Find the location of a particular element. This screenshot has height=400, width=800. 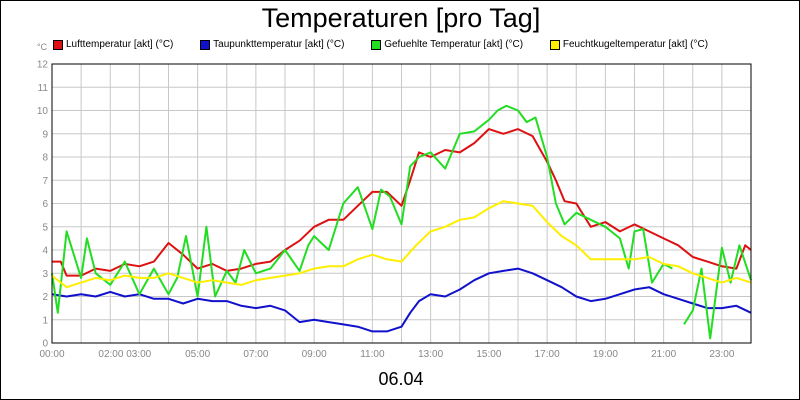

legend-item-felt-temp: Gefuehlte Temperatur [akt] (°C) is located at coordinates (447, 44).